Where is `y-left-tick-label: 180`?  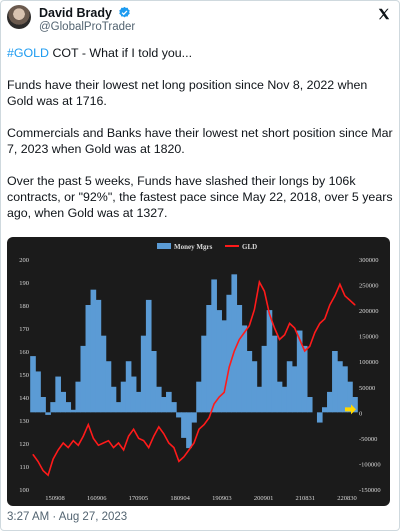
y-left-tick-label: 180 is located at coordinates (24, 306).